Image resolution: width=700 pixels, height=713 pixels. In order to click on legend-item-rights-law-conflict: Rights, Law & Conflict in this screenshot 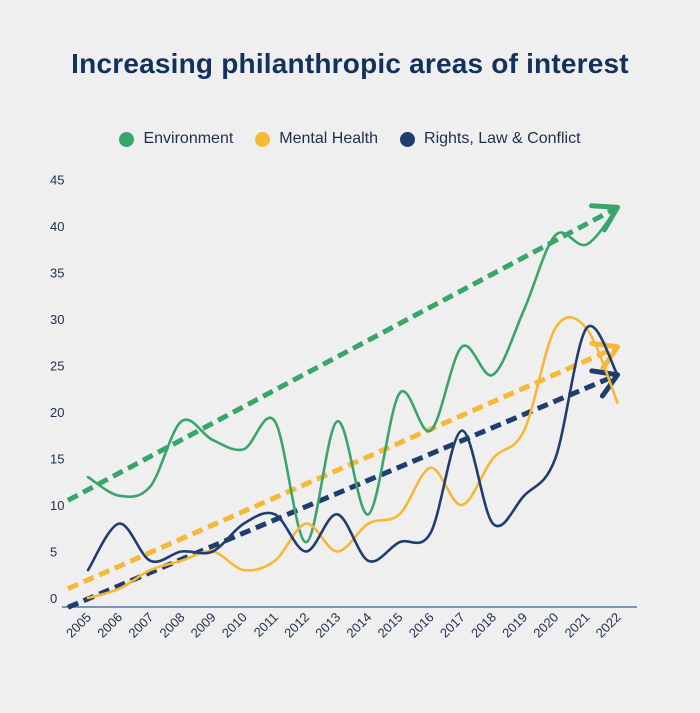, I will do `click(490, 139)`.